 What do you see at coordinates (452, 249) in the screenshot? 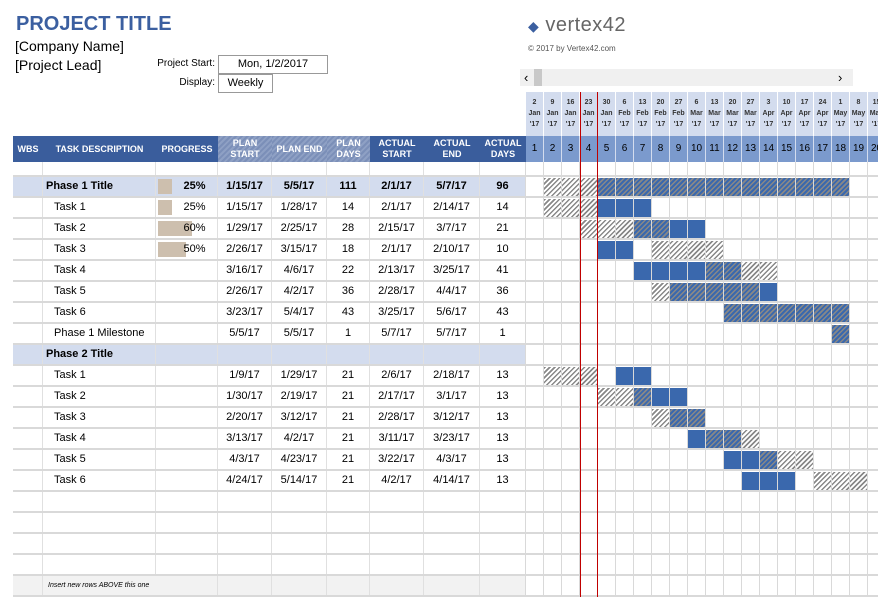
I see `cell-actual-end: 2/10/17` at bounding box center [452, 249].